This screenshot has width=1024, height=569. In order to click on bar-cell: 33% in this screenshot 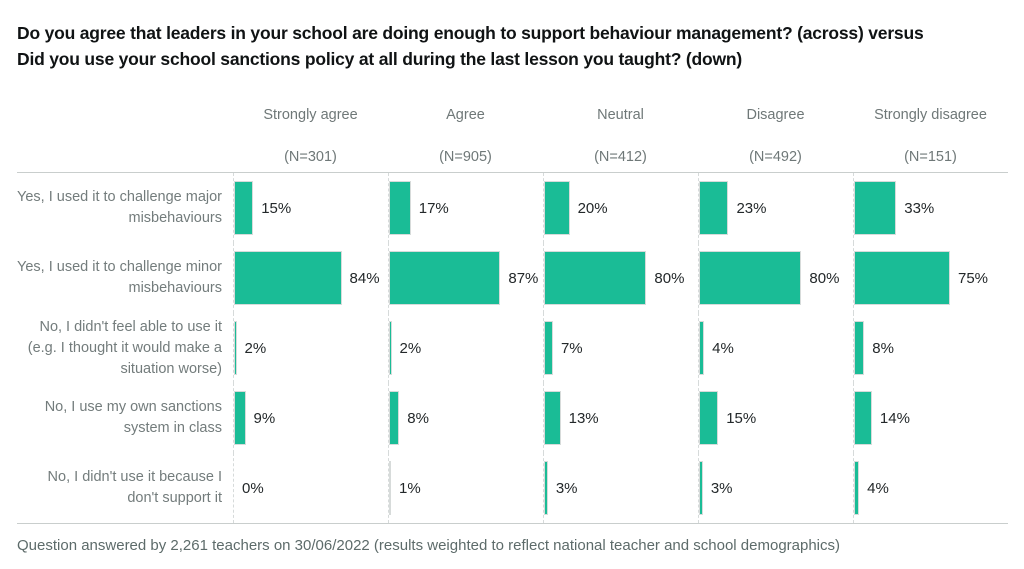, I will do `click(930, 208)`.